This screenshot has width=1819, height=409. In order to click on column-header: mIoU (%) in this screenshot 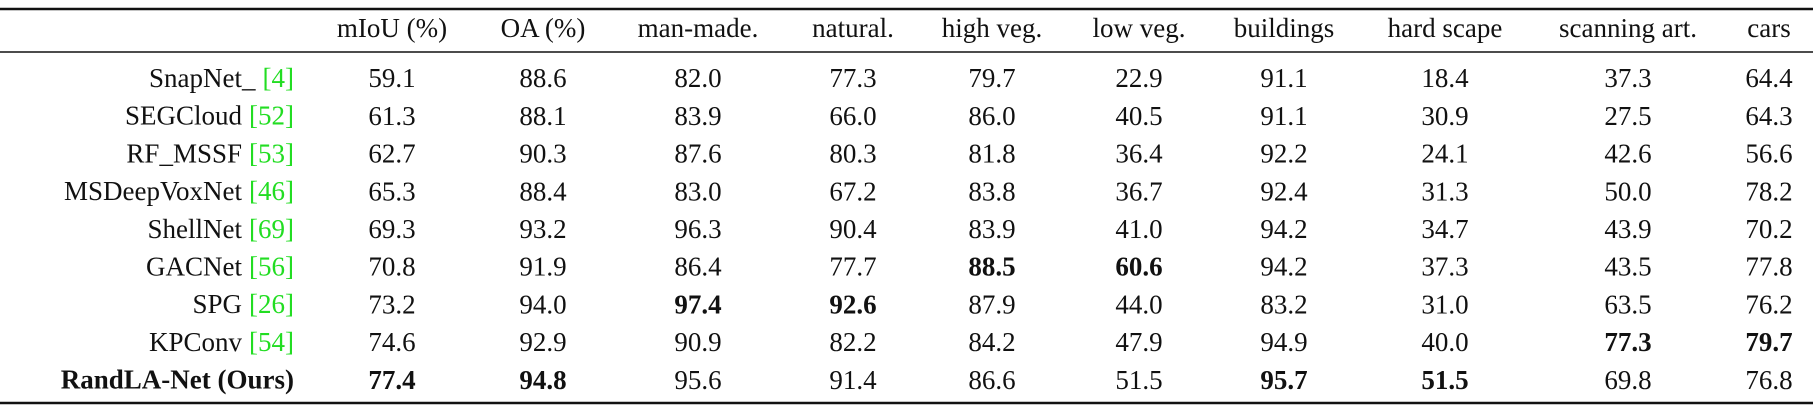, I will do `click(392, 28)`.